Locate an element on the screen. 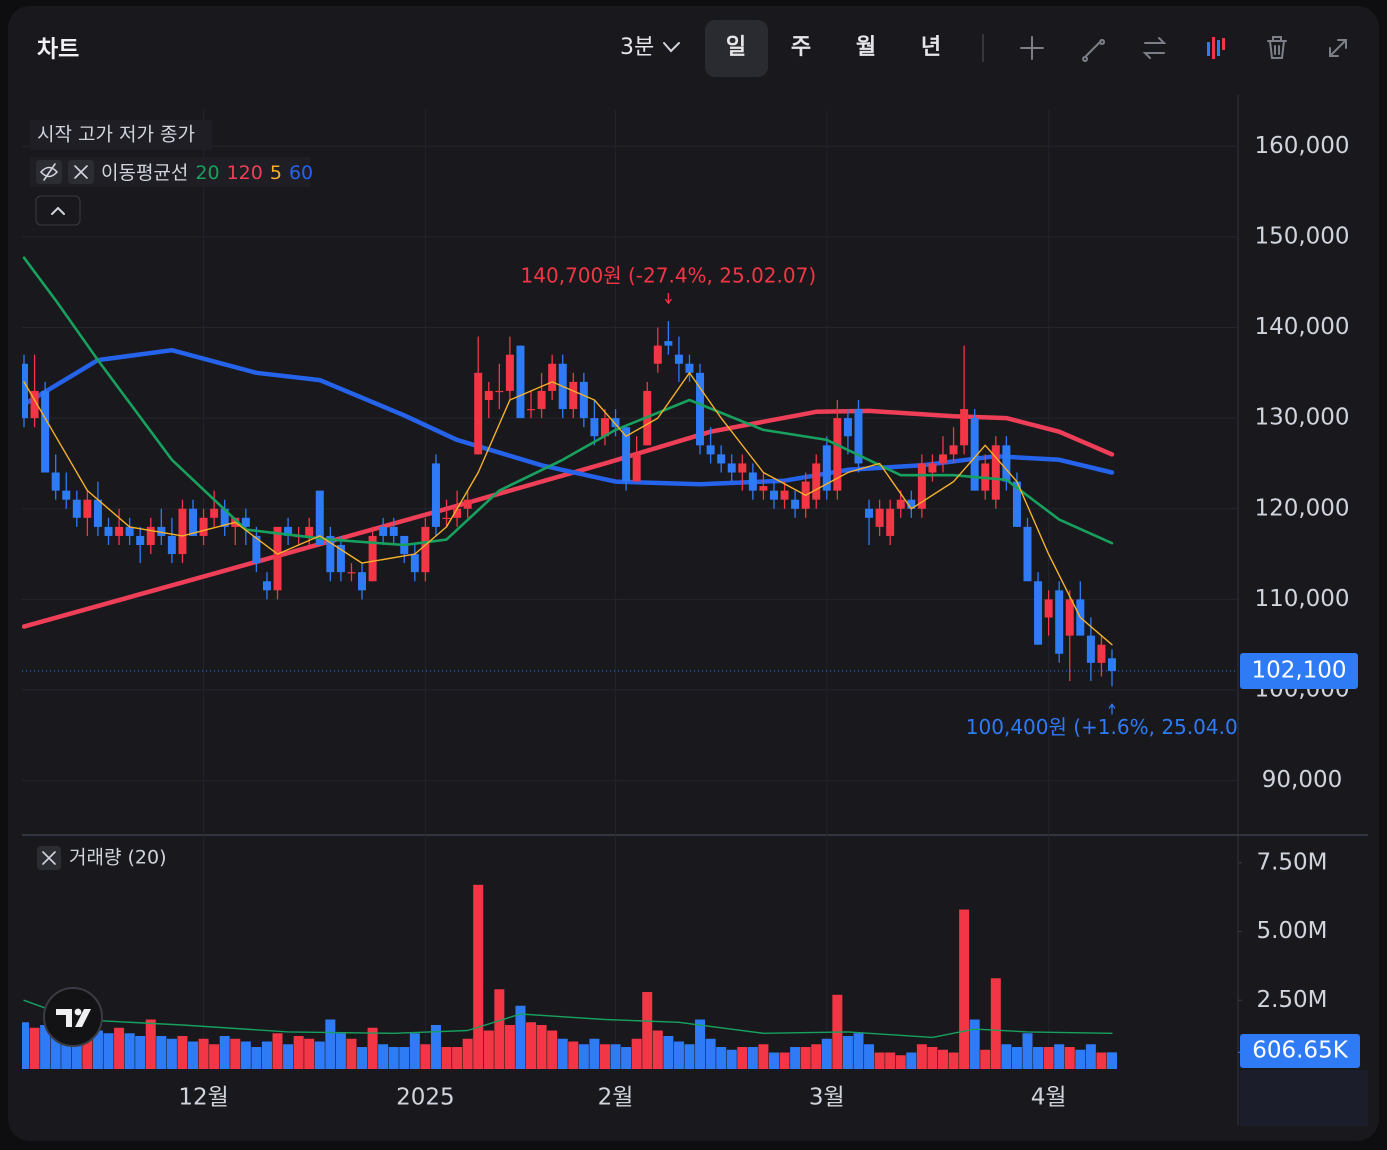 The width and height of the screenshot is (1387, 1150). compare-icon is located at coordinates (1154, 48).